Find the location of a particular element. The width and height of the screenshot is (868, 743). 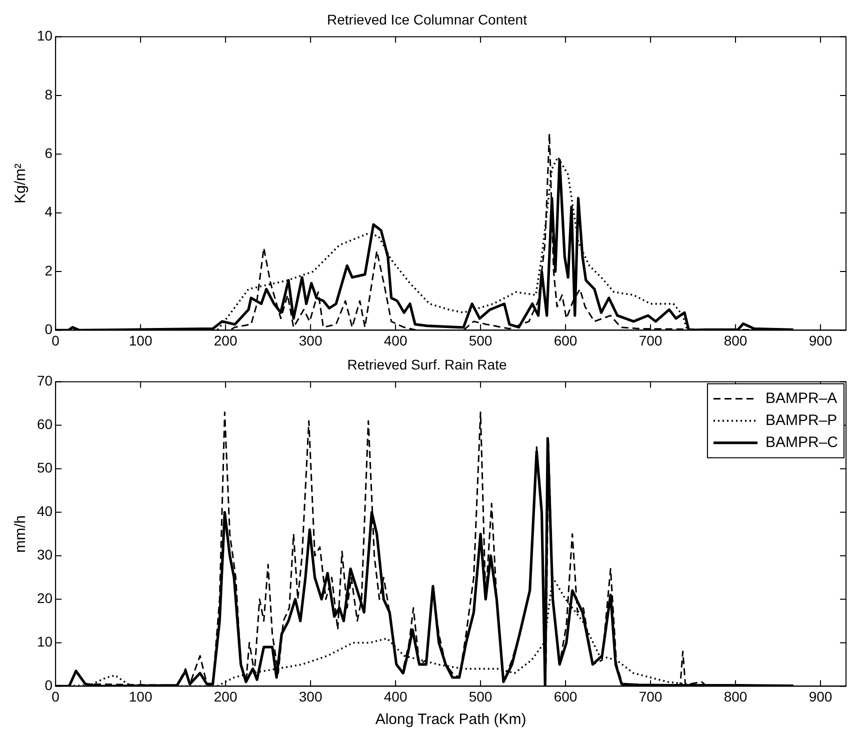

y-tick-label: 40 is located at coordinates (44, 511).